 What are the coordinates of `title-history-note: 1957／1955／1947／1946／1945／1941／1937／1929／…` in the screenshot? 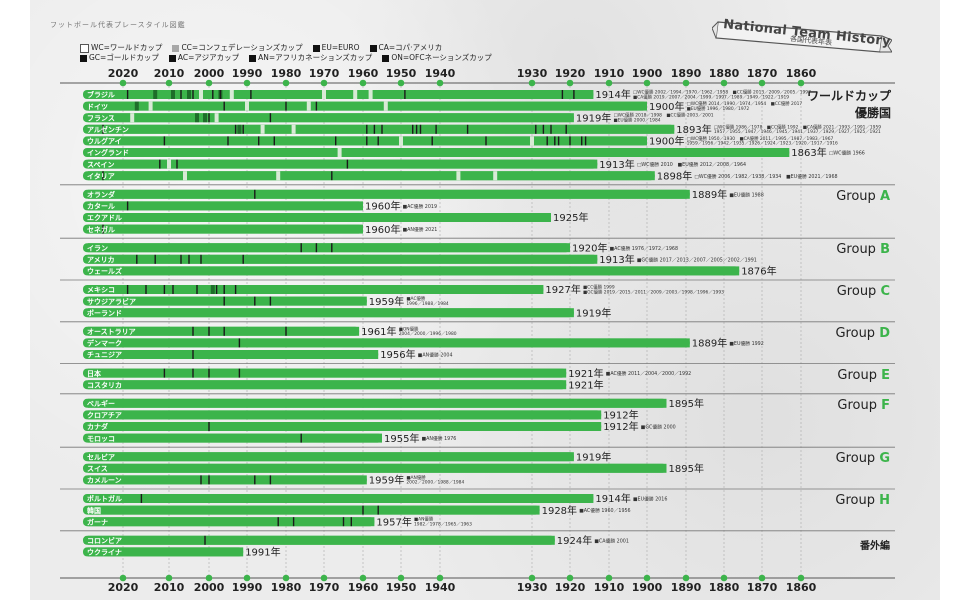 It's located at (797, 132).